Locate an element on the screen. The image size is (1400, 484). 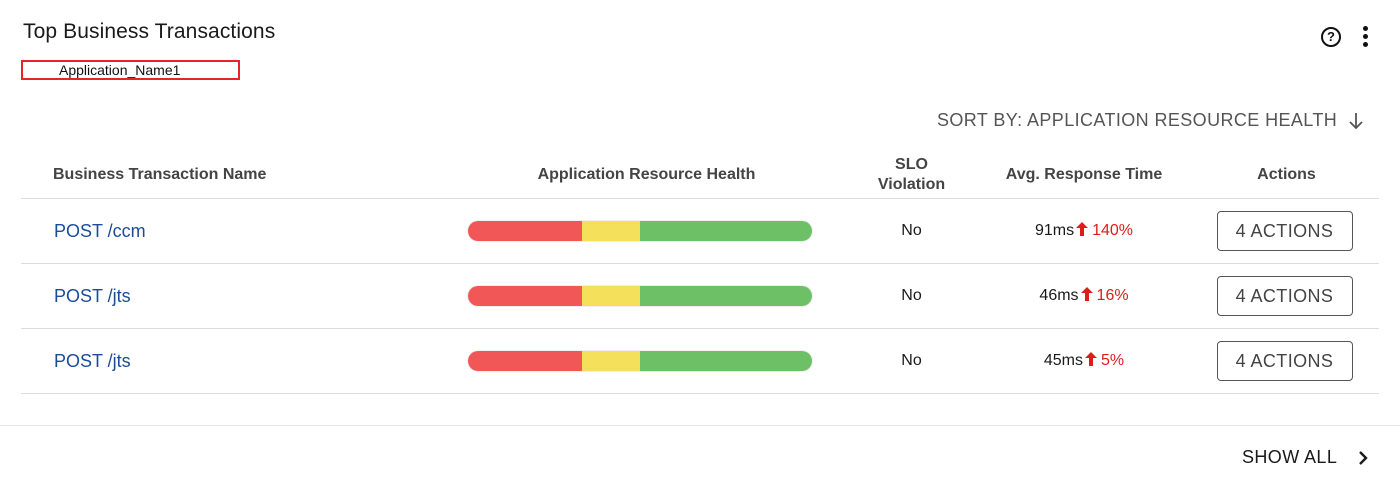
avg-response-group: 45ms 5% is located at coordinates (1084, 360).